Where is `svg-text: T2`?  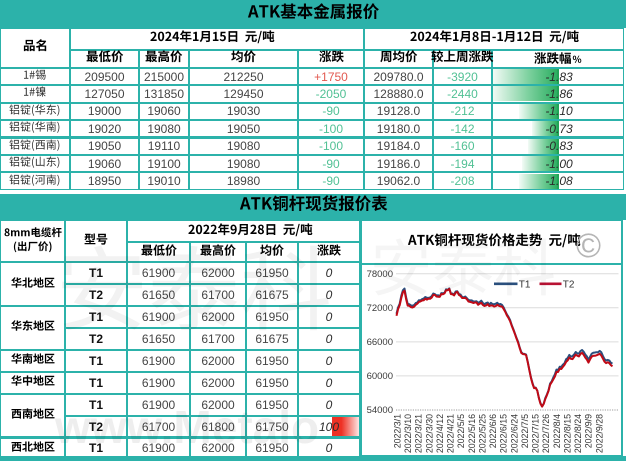 svg-text: T2 is located at coordinates (569, 284).